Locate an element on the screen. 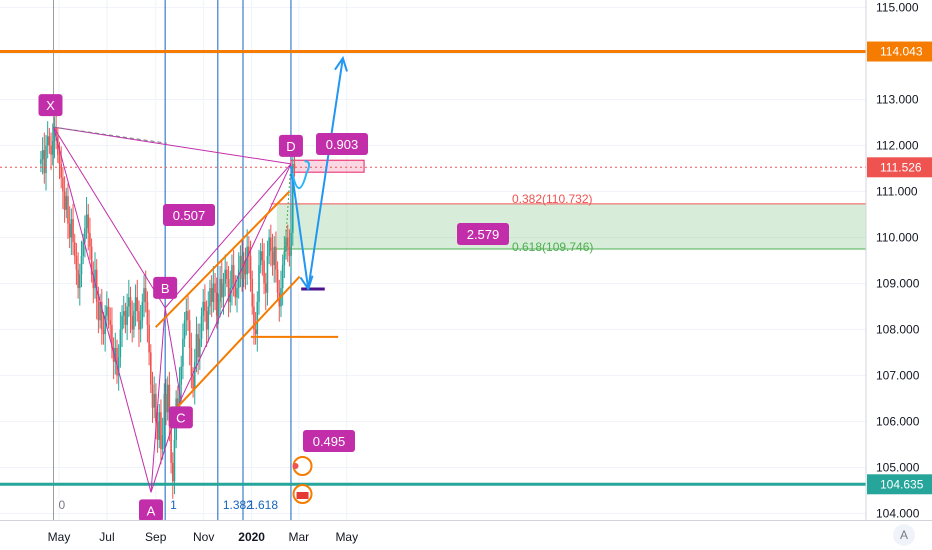 Image resolution: width=932 pixels, height=550 pixels. fib-time-label: 1.618 is located at coordinates (263, 505).